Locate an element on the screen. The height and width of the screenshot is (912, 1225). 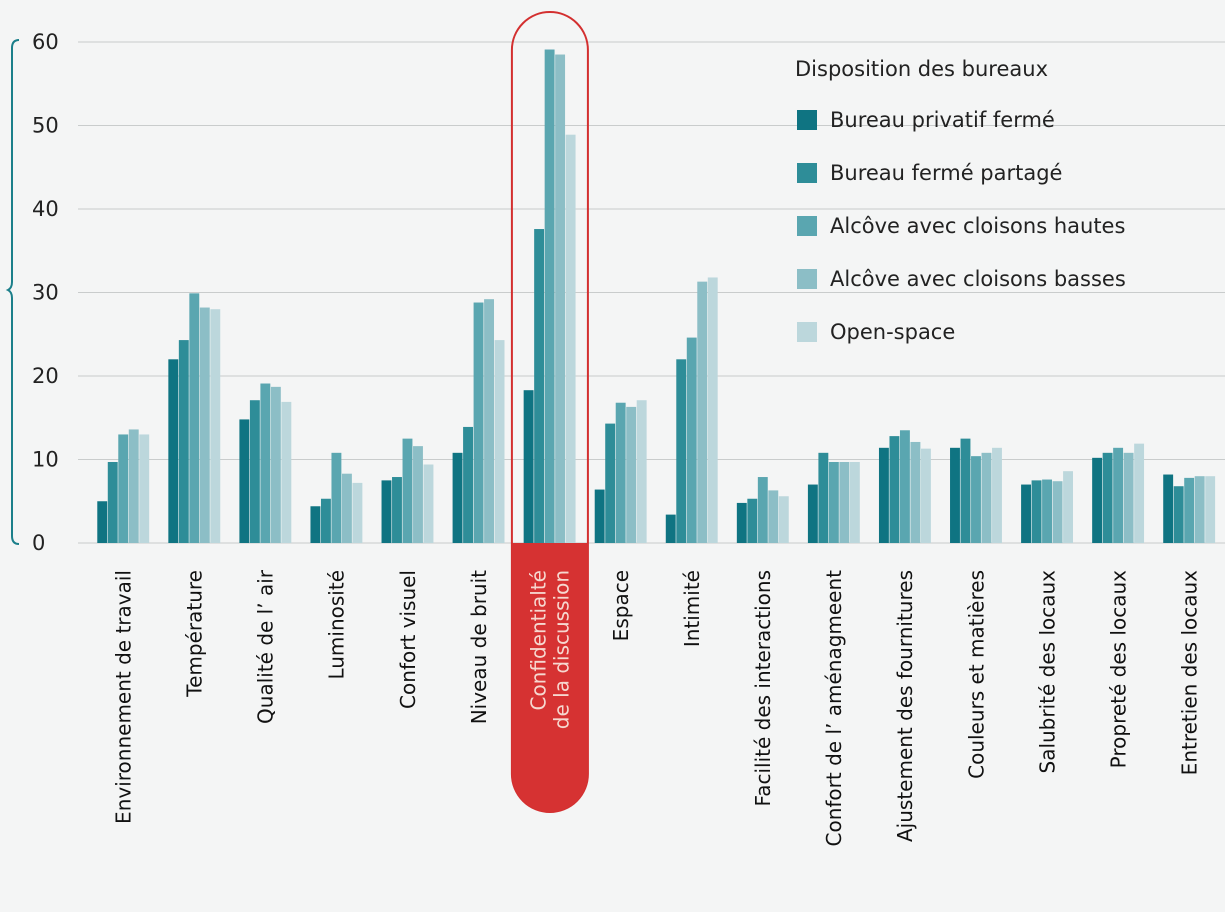
legend-label: Open-space is located at coordinates (892, 332).